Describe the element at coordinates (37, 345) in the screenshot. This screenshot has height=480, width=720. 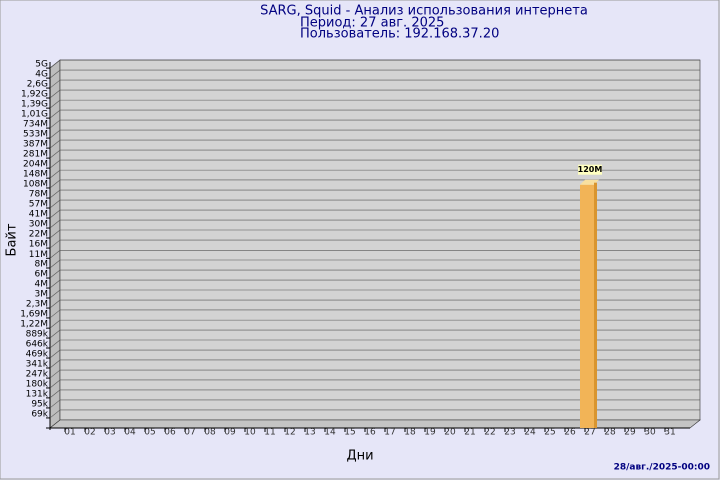
I see `y-tick-label: 646k` at that location.